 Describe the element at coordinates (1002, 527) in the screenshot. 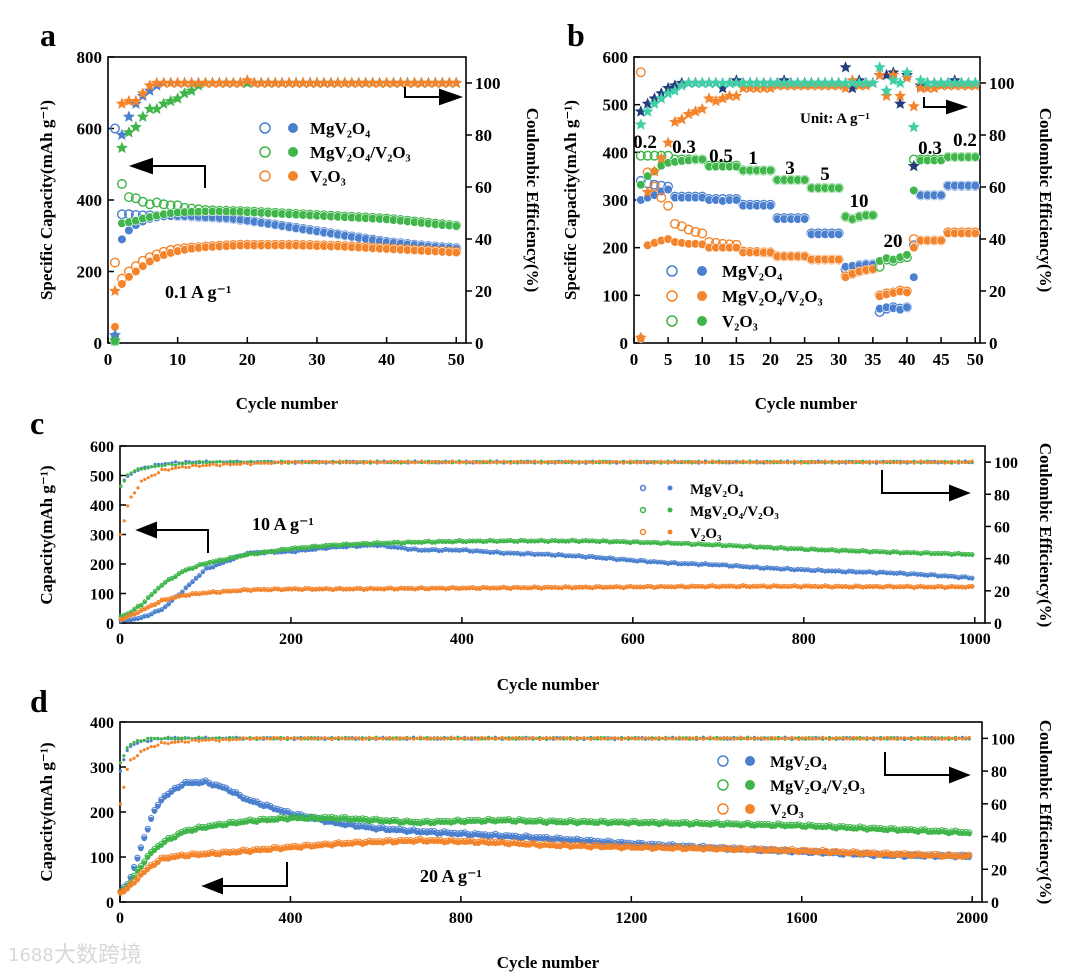

I see `y2-tick-label: 60` at that location.